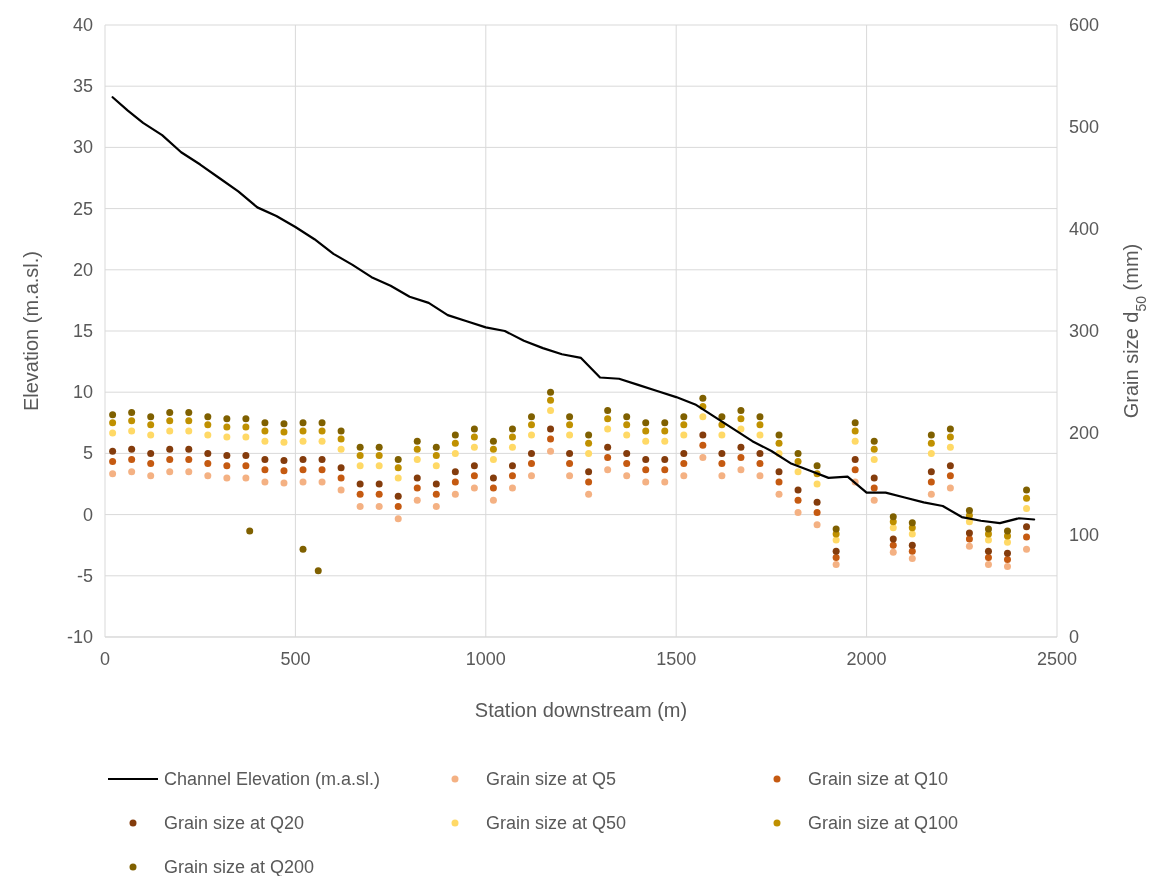 The width and height of the screenshot is (1153, 876). I want to click on legend-label: Grain size at Q200, so click(239, 866).